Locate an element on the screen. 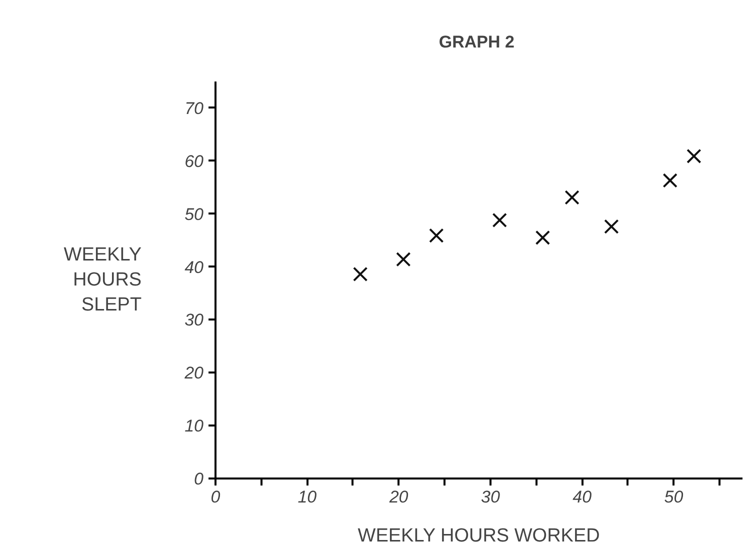 The width and height of the screenshot is (752, 549). y-tick-label: 50 is located at coordinates (194, 214).